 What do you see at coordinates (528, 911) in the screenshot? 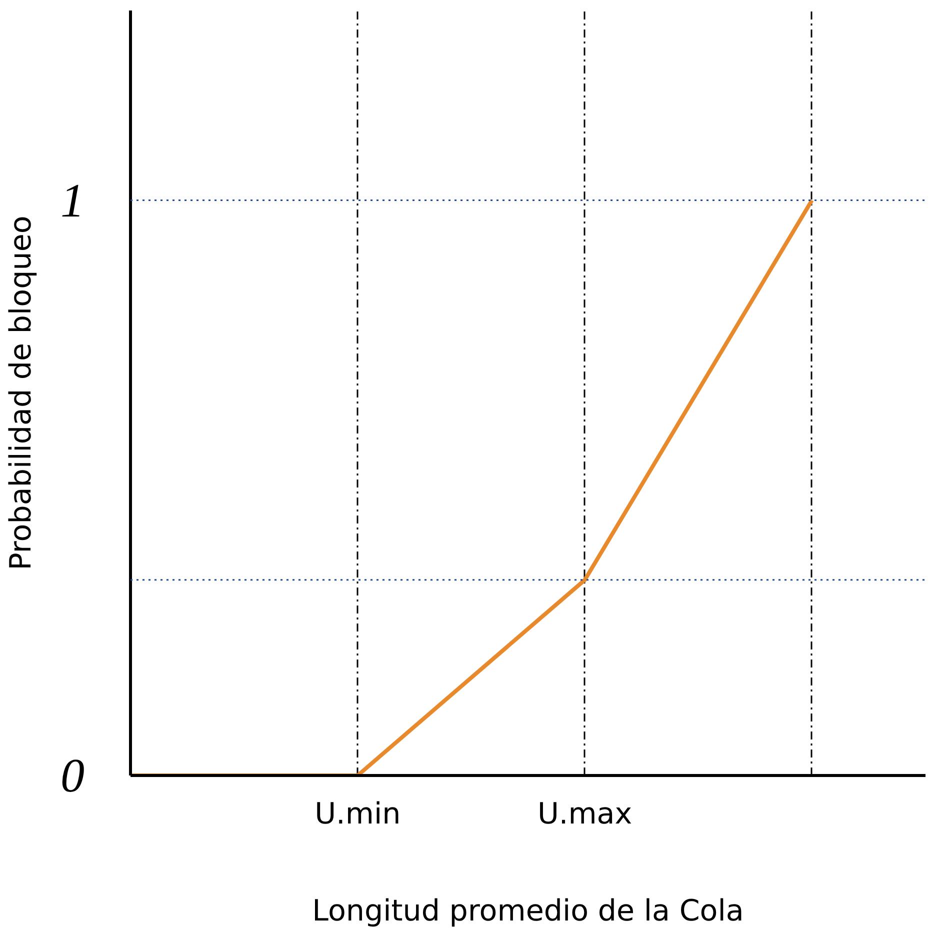
I see `x-axis-title: Longitud promedio de la Cola` at bounding box center [528, 911].